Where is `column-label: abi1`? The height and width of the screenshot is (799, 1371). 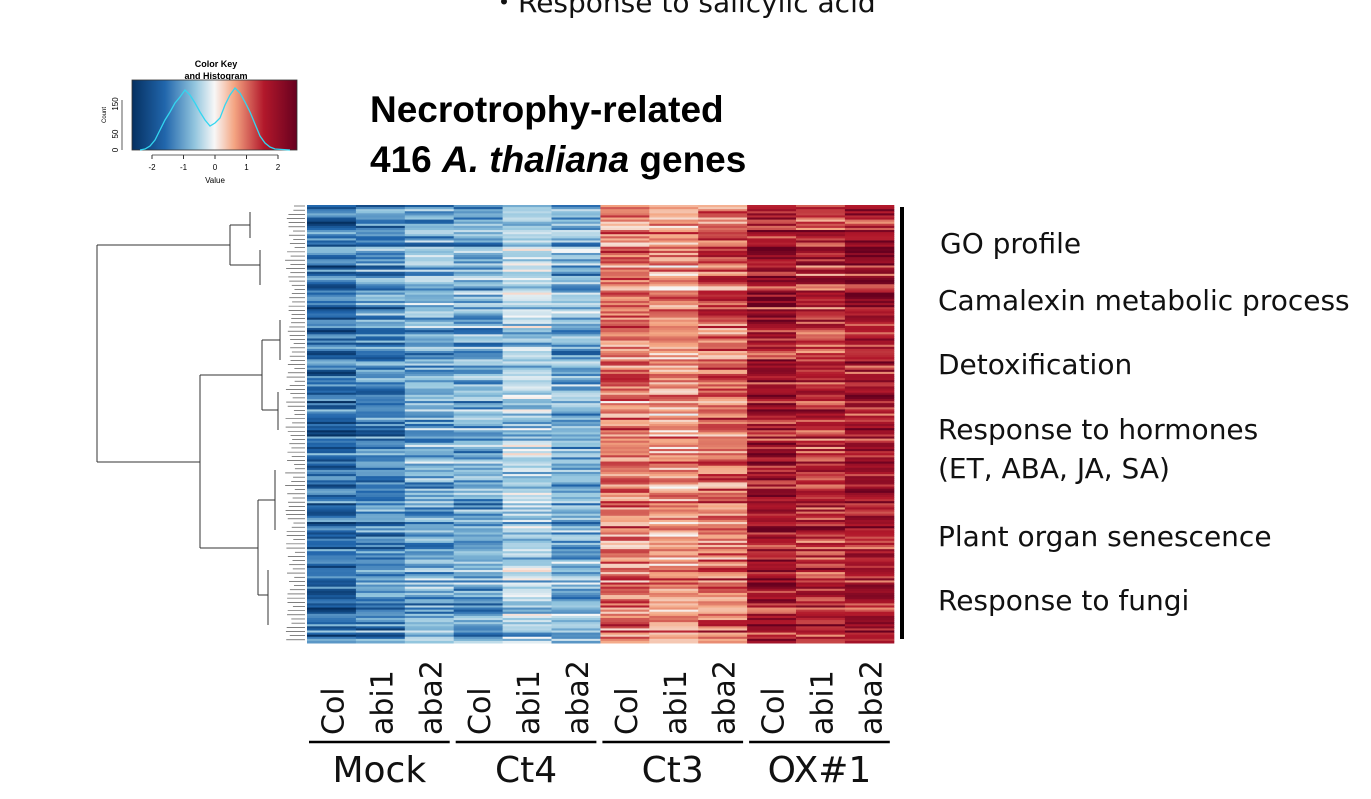 column-label: abi1 is located at coordinates (676, 702).